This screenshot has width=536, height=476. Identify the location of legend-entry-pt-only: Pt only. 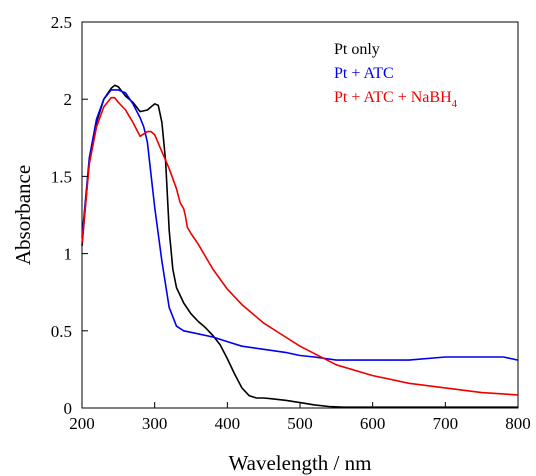
(357, 49).